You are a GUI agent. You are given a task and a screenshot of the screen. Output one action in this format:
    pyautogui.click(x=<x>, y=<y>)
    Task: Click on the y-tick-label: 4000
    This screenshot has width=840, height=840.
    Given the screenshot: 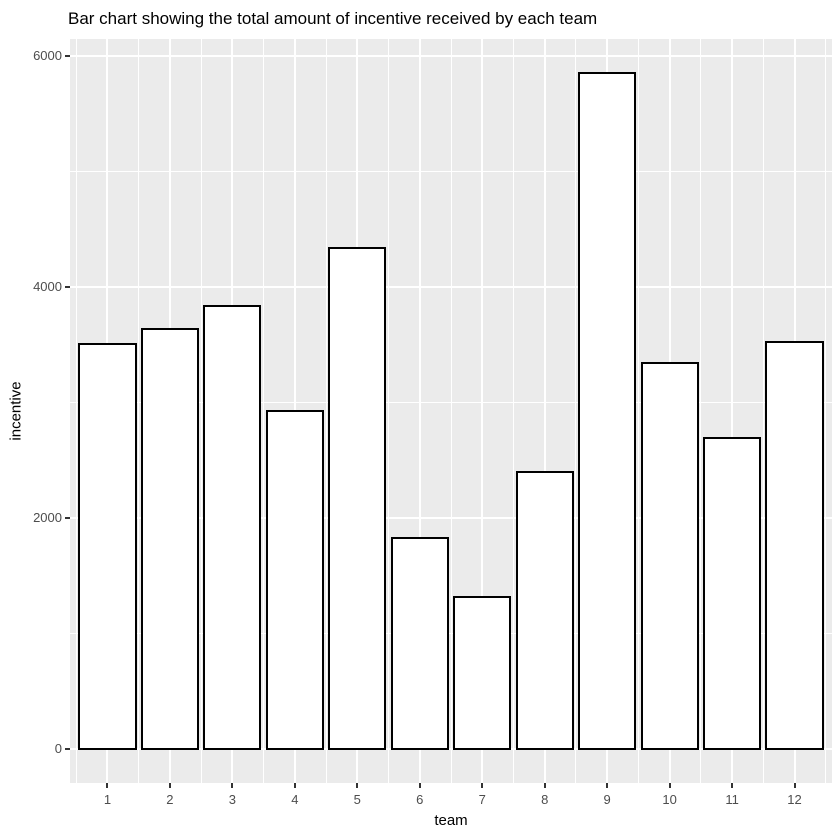 What is the action you would take?
    pyautogui.click(x=47, y=287)
    